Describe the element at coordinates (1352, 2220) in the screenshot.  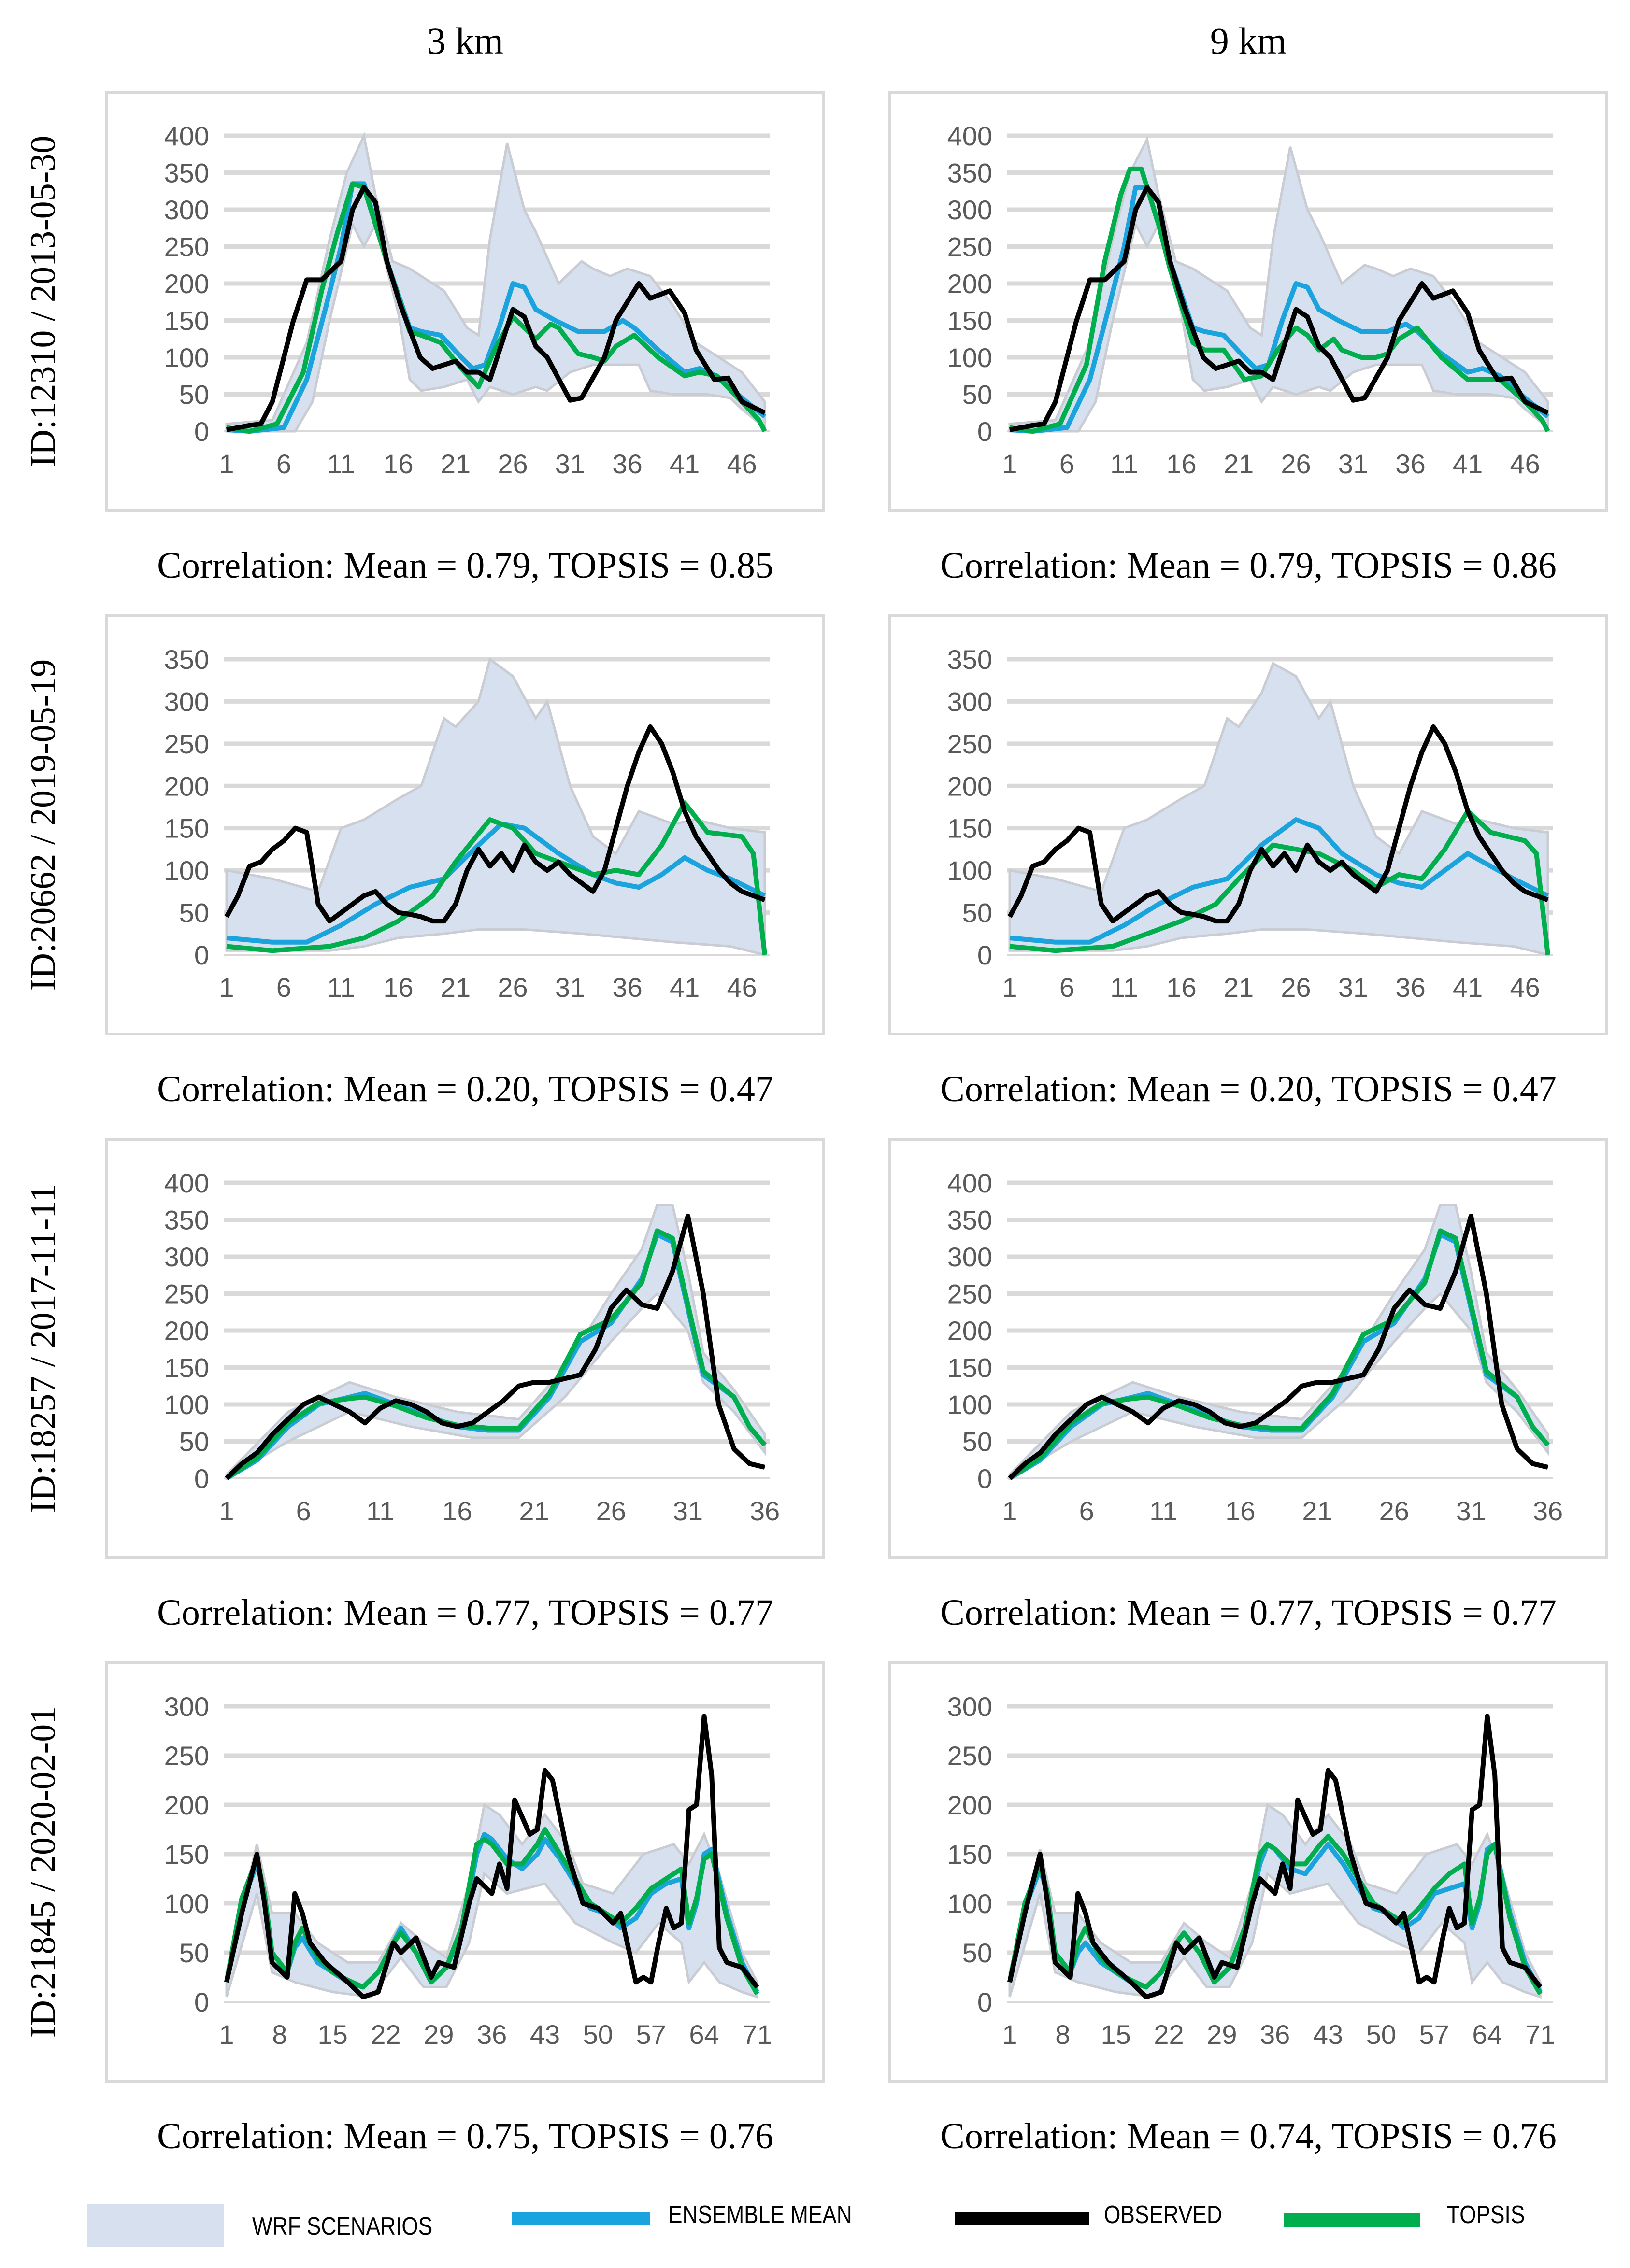
I see `legend-swatch-topsis` at that location.